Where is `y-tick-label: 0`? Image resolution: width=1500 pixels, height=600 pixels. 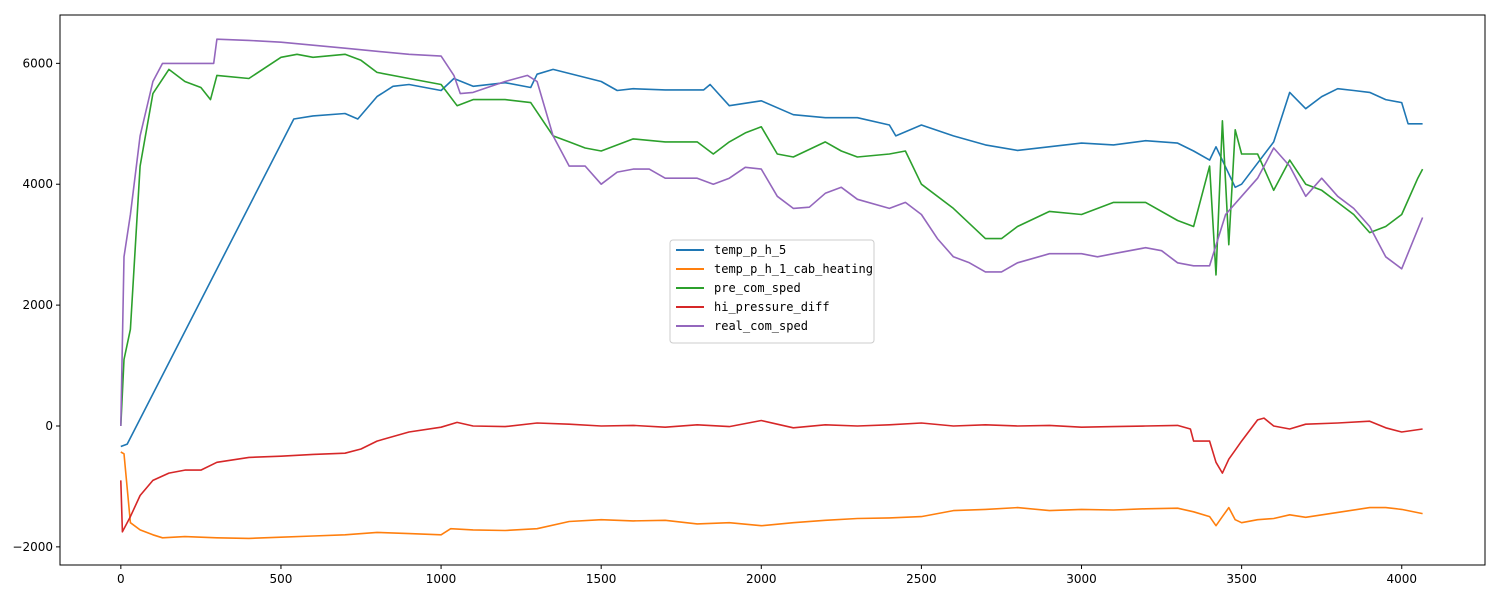 y-tick-label: 0 is located at coordinates (49, 426).